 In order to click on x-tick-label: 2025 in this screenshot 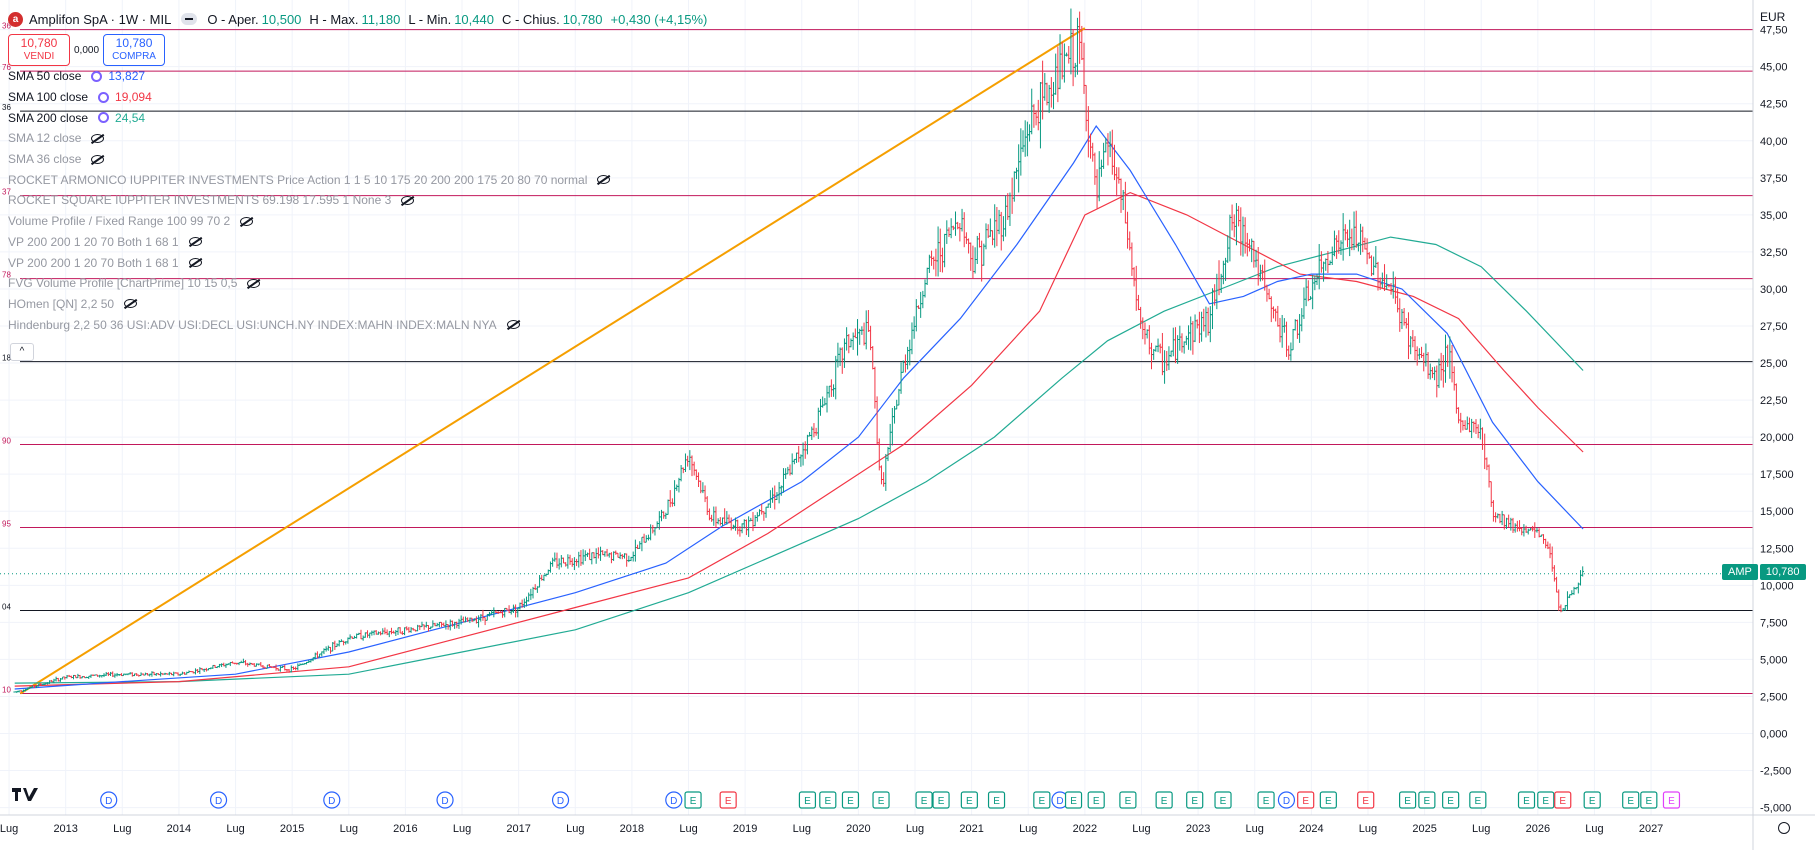, I will do `click(1424, 829)`.